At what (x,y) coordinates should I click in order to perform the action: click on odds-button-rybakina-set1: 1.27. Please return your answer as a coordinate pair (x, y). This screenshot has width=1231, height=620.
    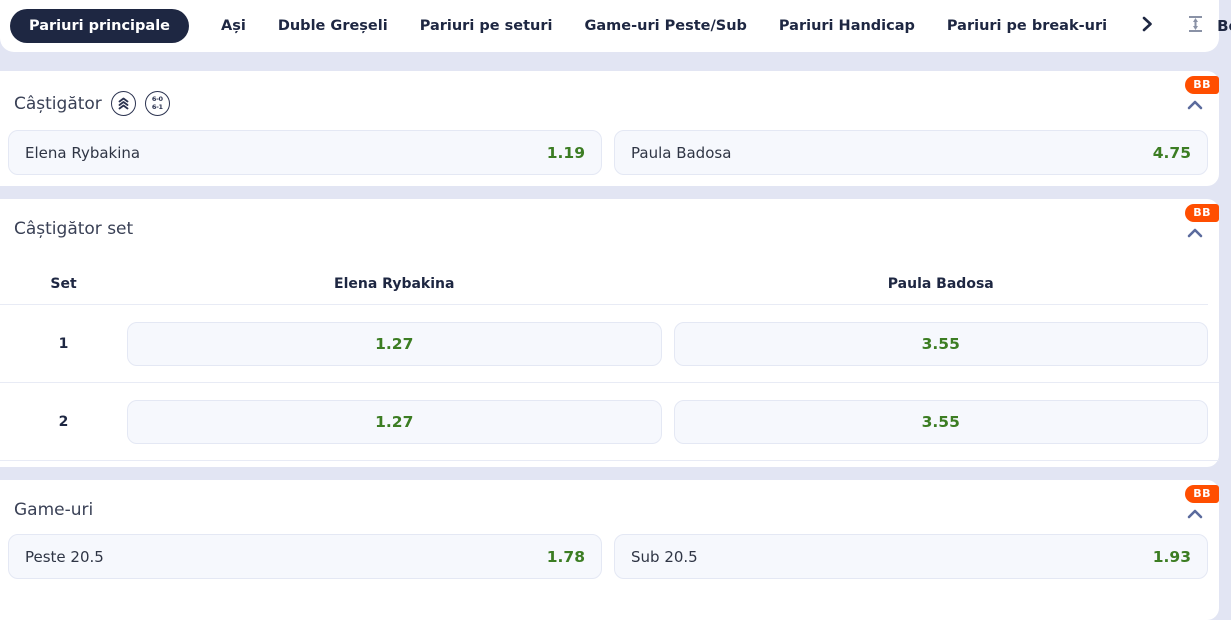
    Looking at the image, I should click on (394, 344).